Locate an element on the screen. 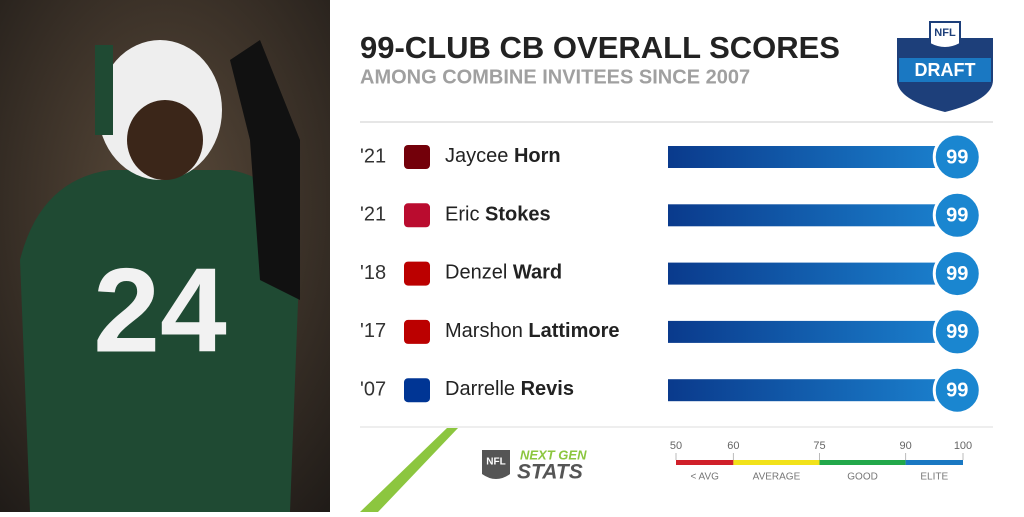 The height and width of the screenshot is (517, 1024). badge-event: DRAFT is located at coordinates (945, 70).